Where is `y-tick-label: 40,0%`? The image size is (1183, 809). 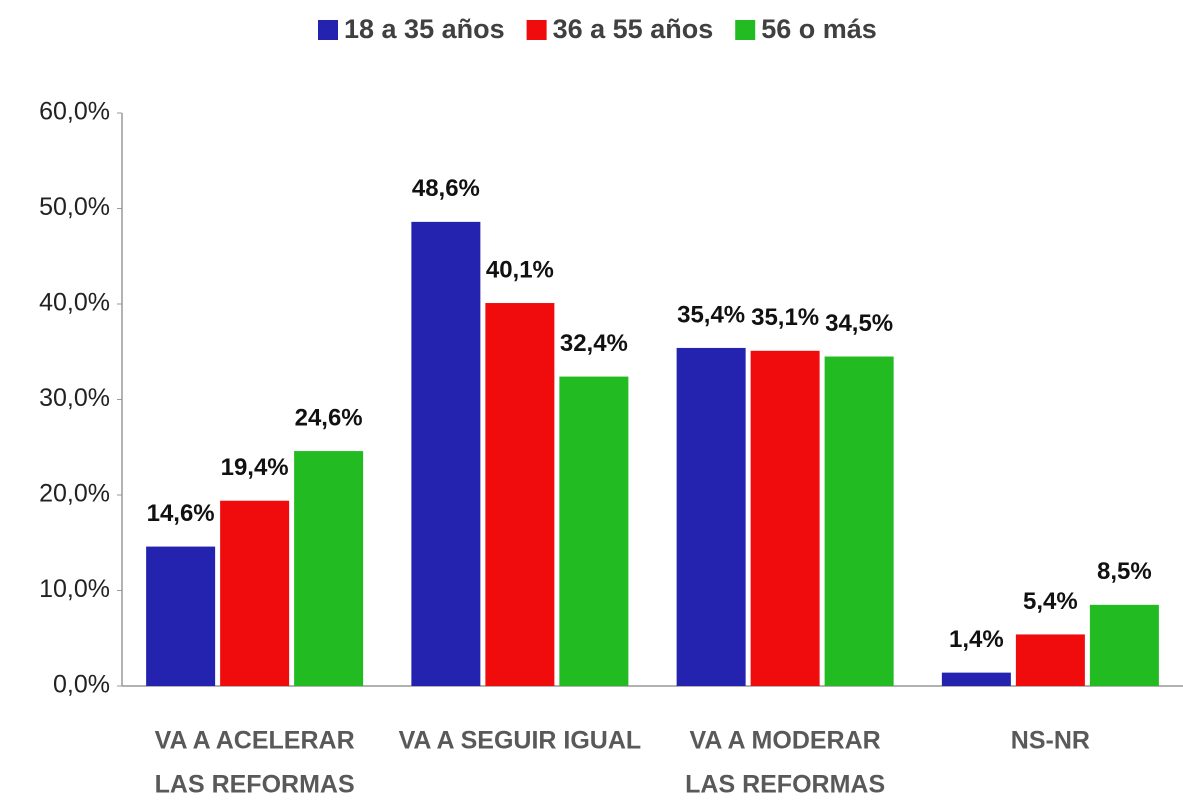 y-tick-label: 40,0% is located at coordinates (74, 303).